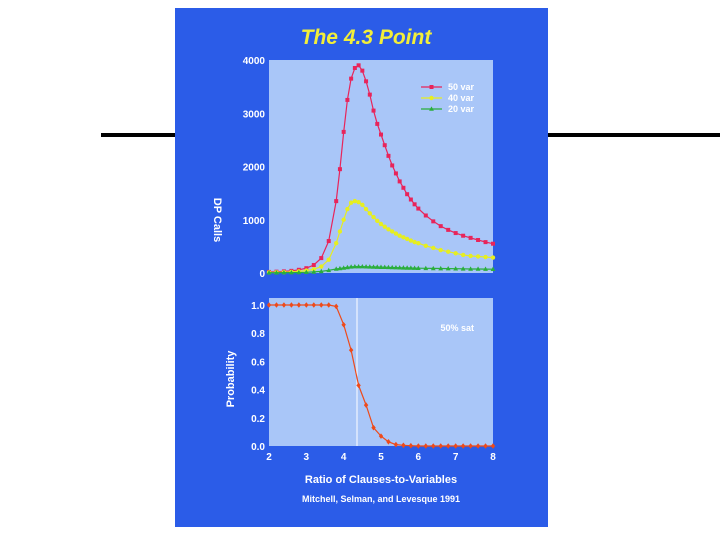 The height and width of the screenshot is (540, 720). What do you see at coordinates (269, 457) in the screenshot?
I see `x-tick-label: 2` at bounding box center [269, 457].